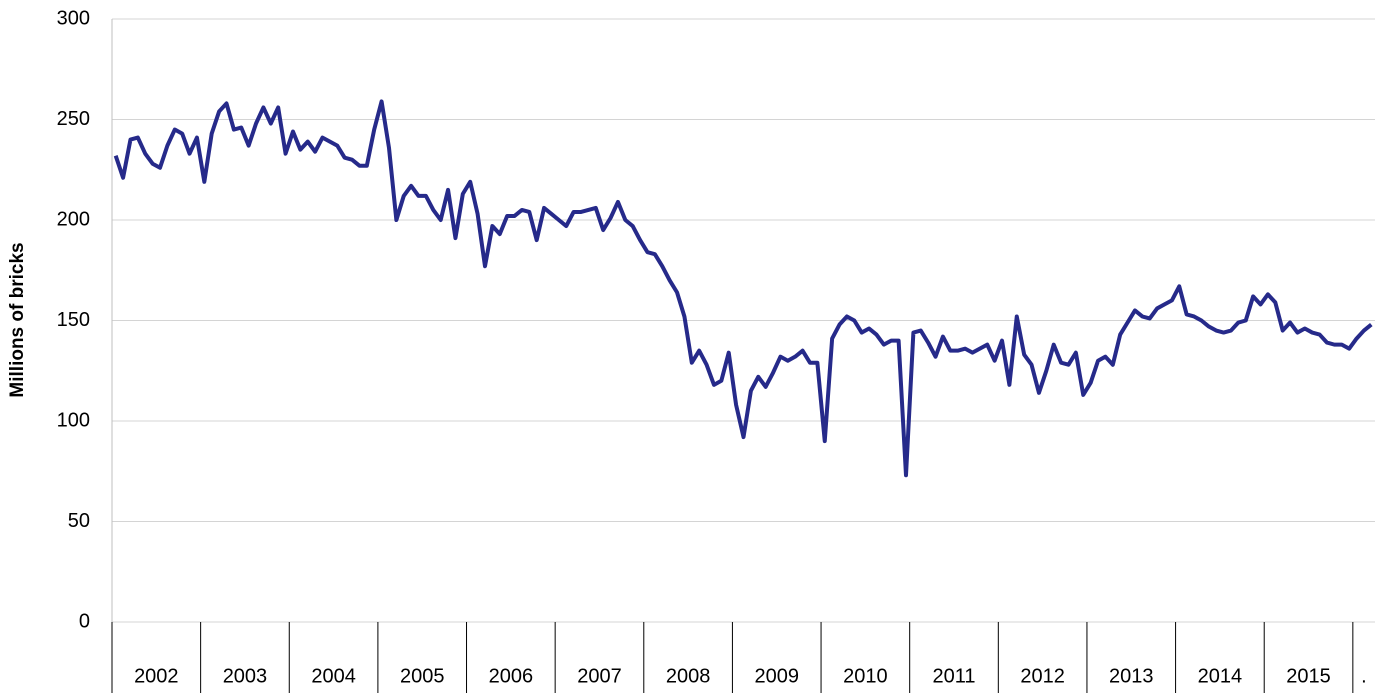 The image size is (1383, 698). Describe the element at coordinates (776, 676) in the screenshot. I see `x-tick-label: 2009` at that location.